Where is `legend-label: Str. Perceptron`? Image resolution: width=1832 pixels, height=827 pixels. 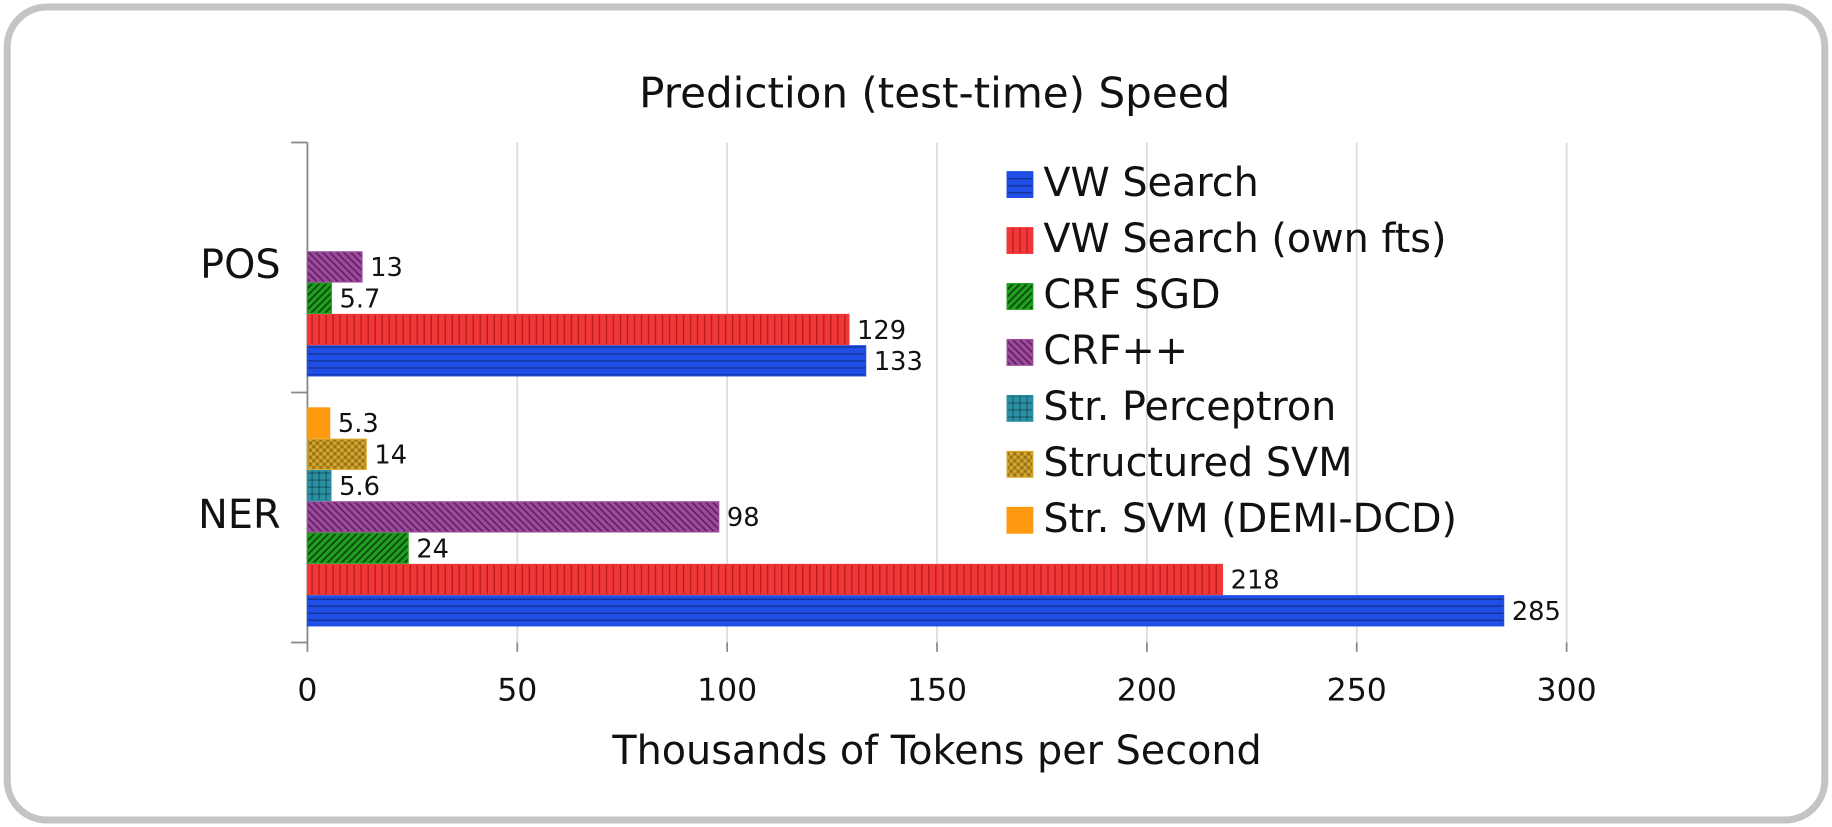
legend-label: Str. Perceptron is located at coordinates (1189, 407).